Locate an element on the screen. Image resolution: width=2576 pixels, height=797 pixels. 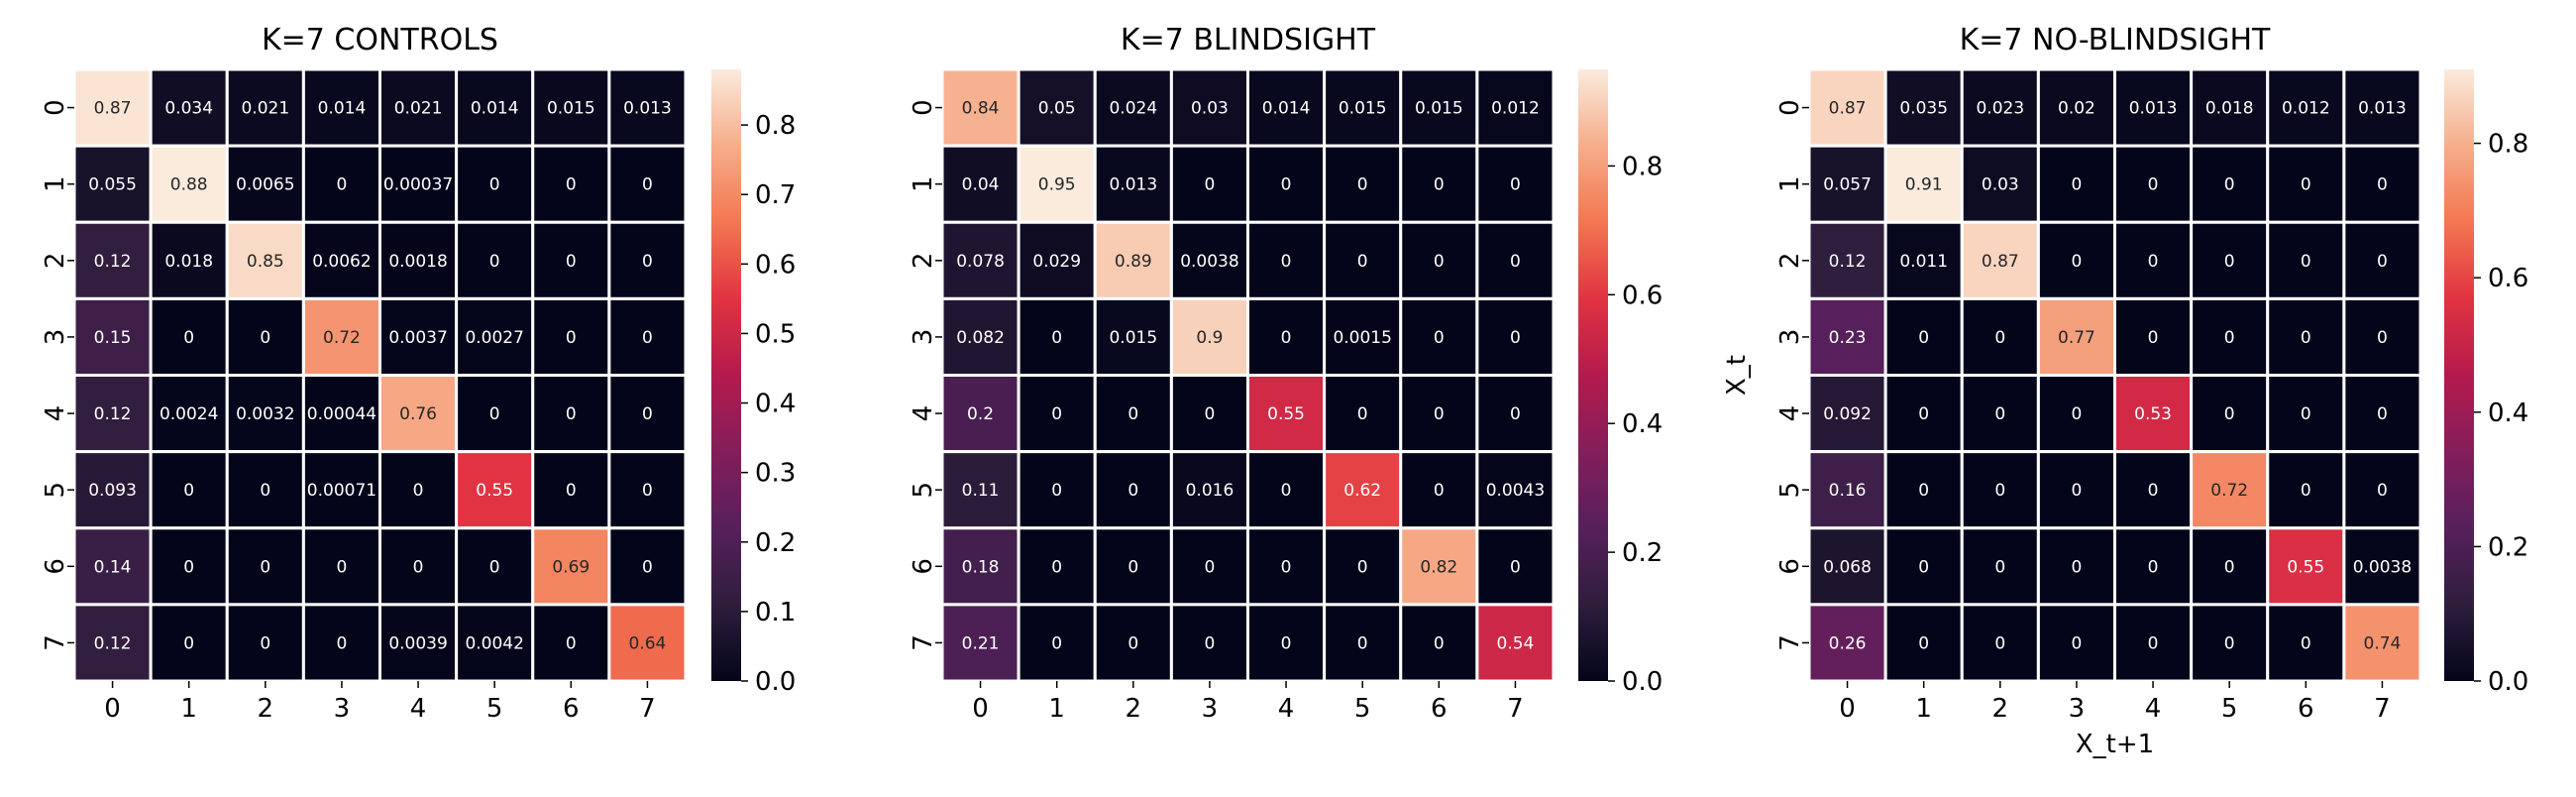
cell-label: 0.023 is located at coordinates (2000, 109).